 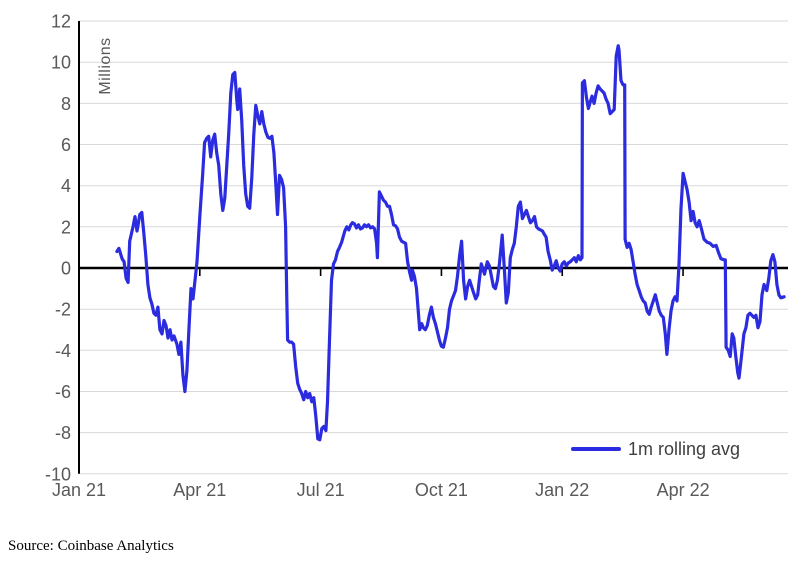 What do you see at coordinates (66, 227) in the screenshot?
I see `y-tick-label: 2` at bounding box center [66, 227].